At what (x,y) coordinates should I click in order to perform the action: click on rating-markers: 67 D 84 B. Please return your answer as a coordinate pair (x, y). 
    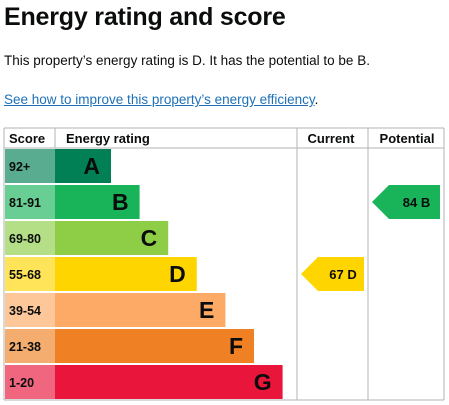
    Looking at the image, I should click on (370, 238).